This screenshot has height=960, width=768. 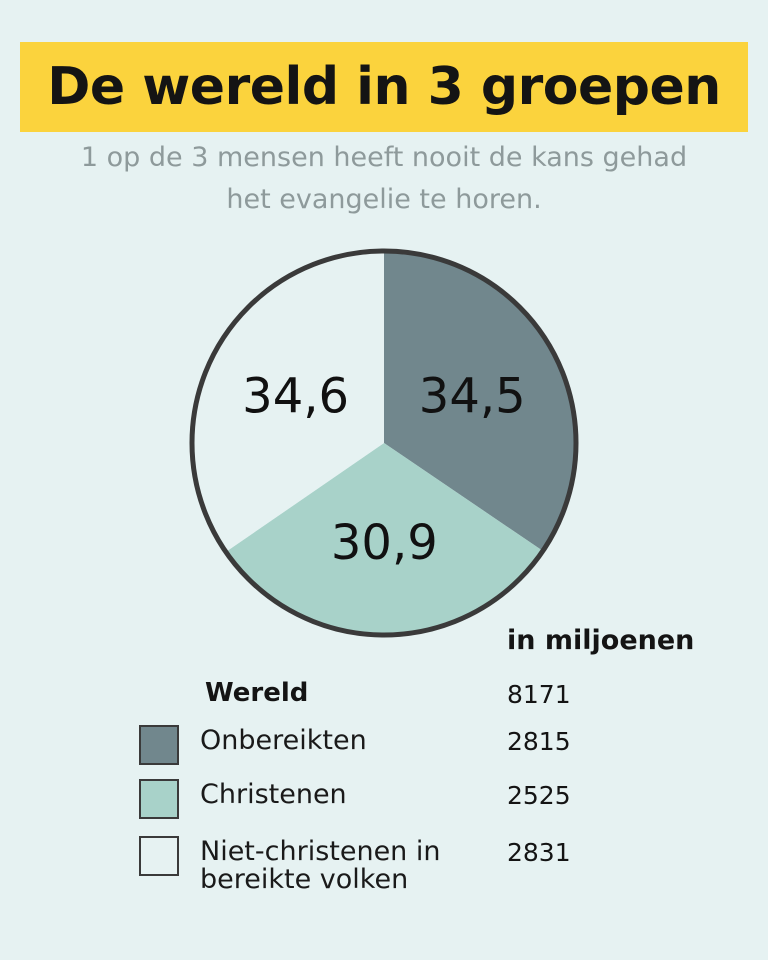 I want to click on legend-value-onbereikten: 2815, so click(x=539, y=741).